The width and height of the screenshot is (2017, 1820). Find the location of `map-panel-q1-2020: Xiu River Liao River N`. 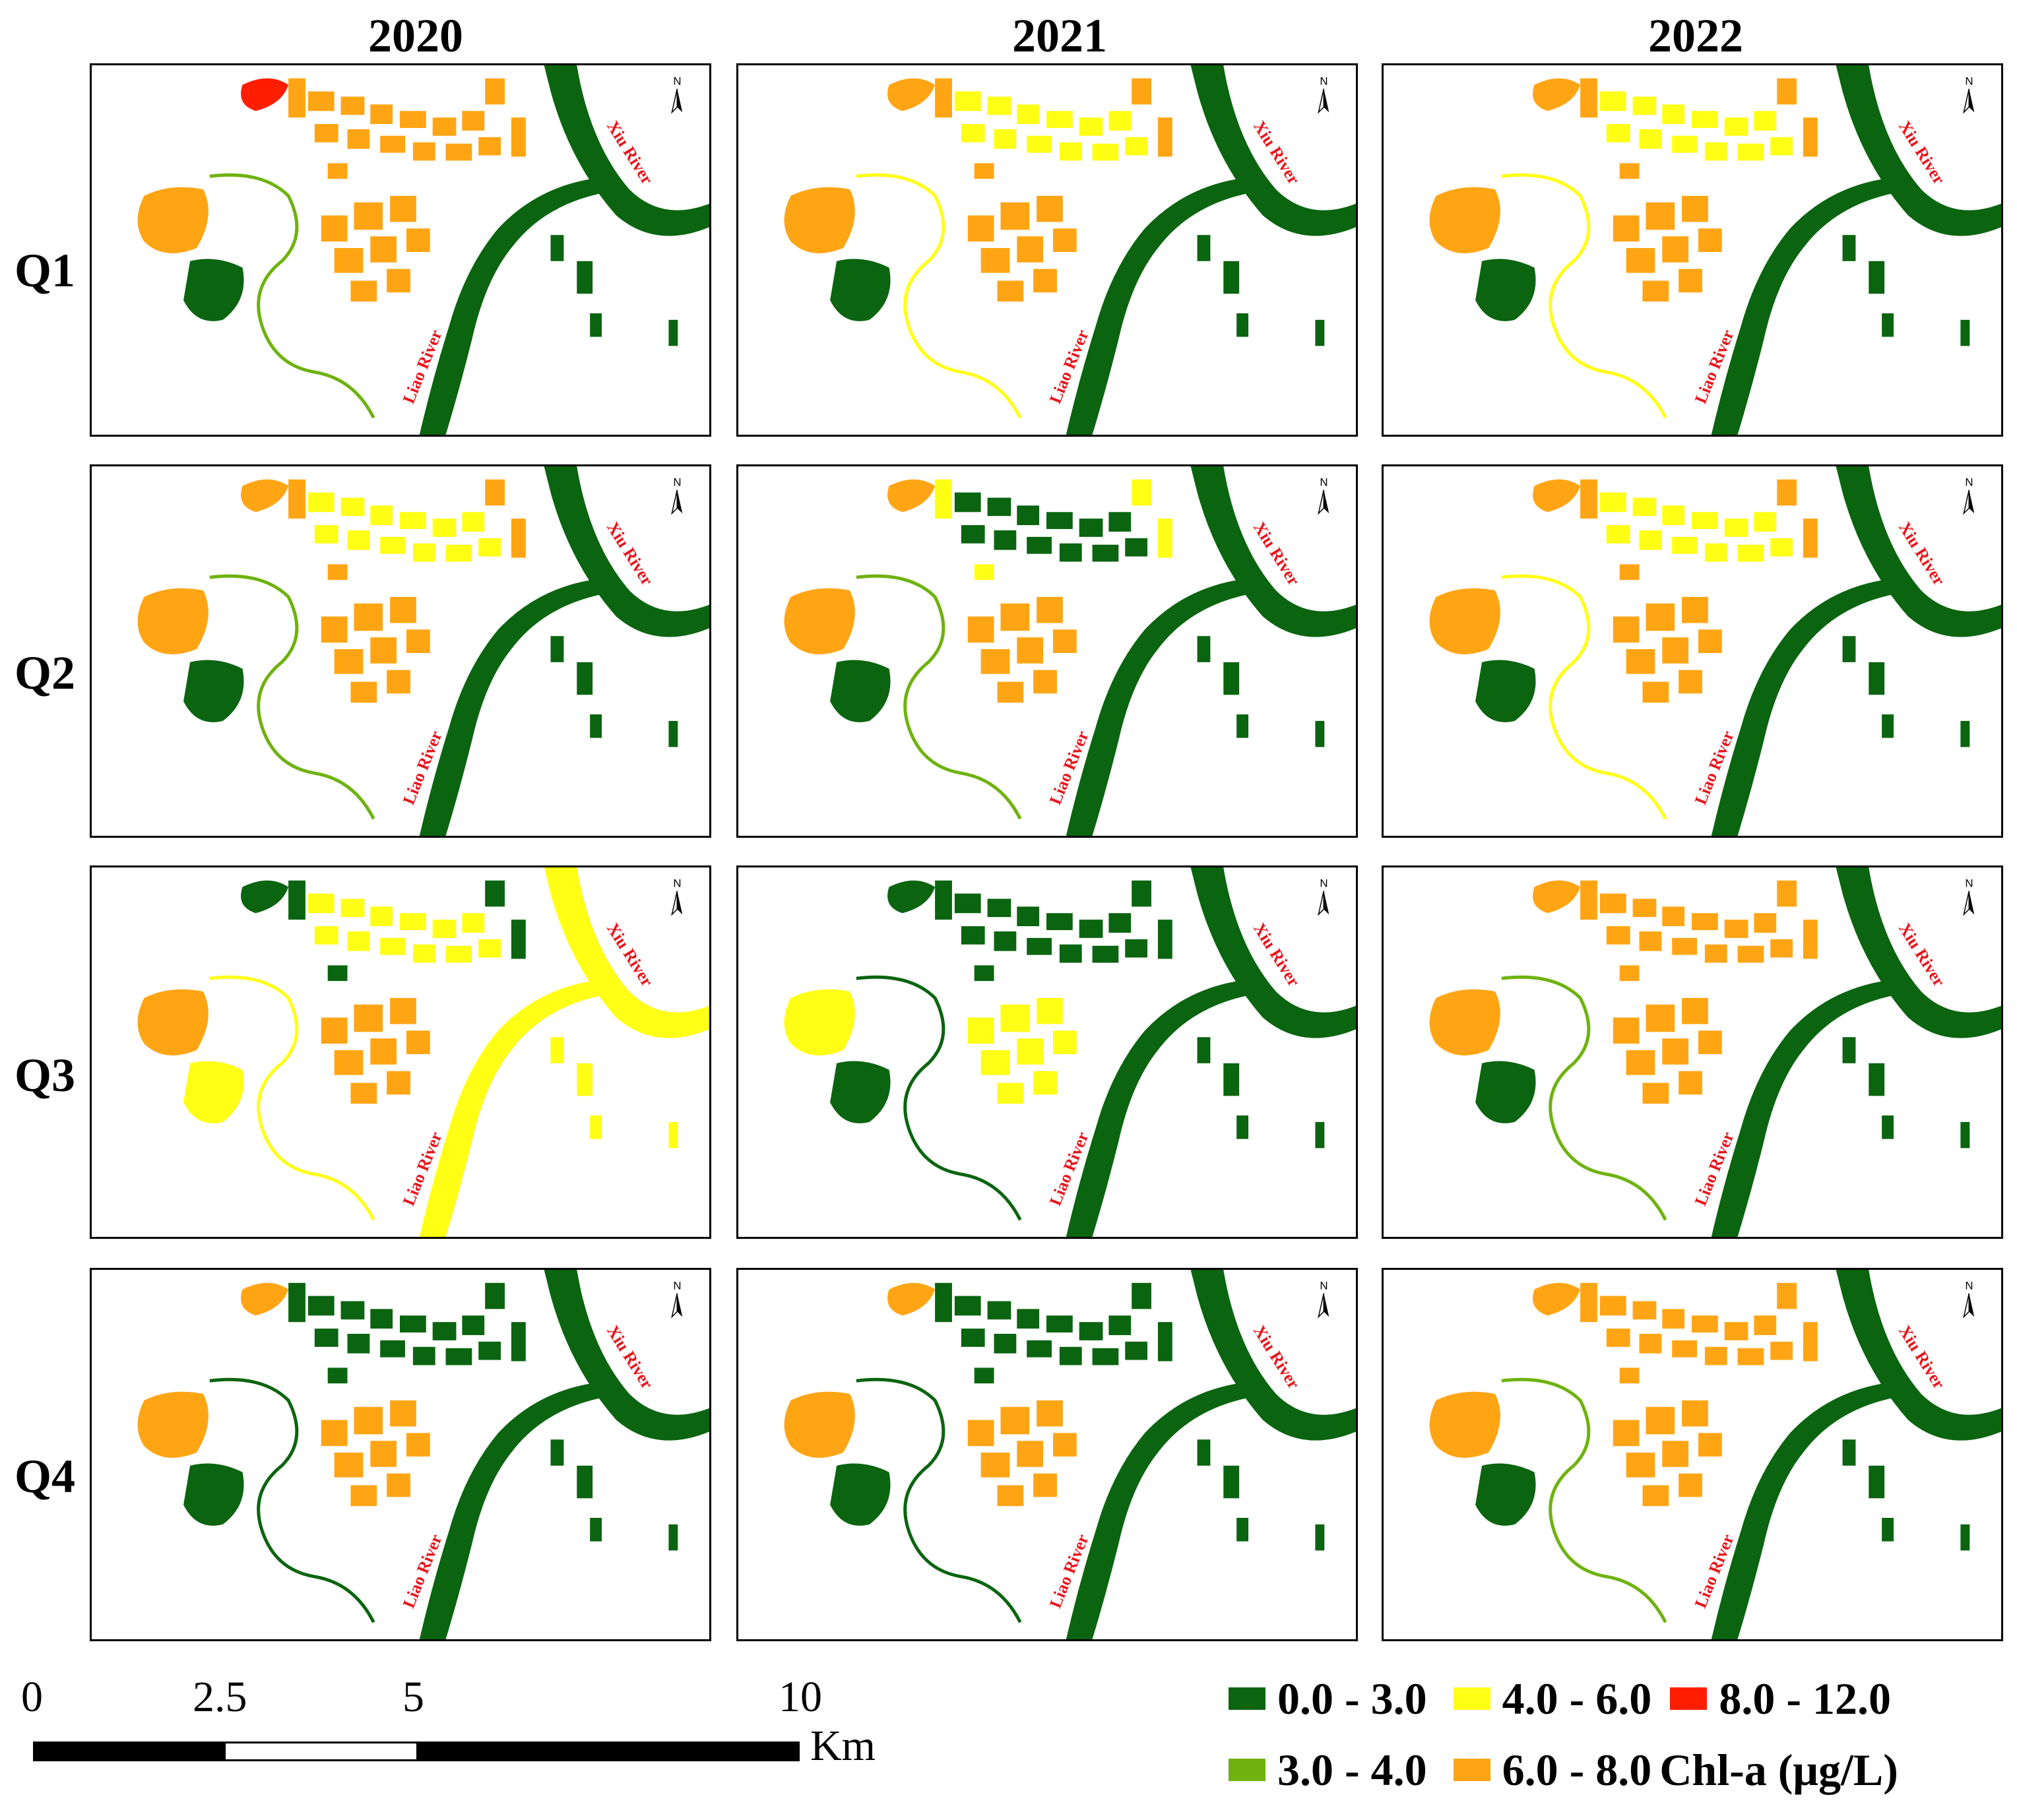

map-panel-q1-2020: Xiu River Liao River N is located at coordinates (400, 250).